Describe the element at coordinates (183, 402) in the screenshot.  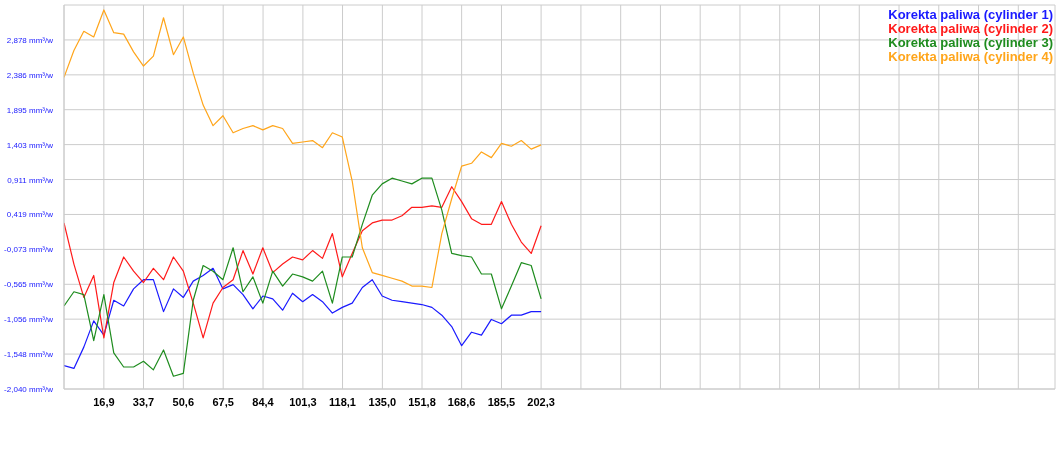
I see `x-tick-label: 50,6` at that location.